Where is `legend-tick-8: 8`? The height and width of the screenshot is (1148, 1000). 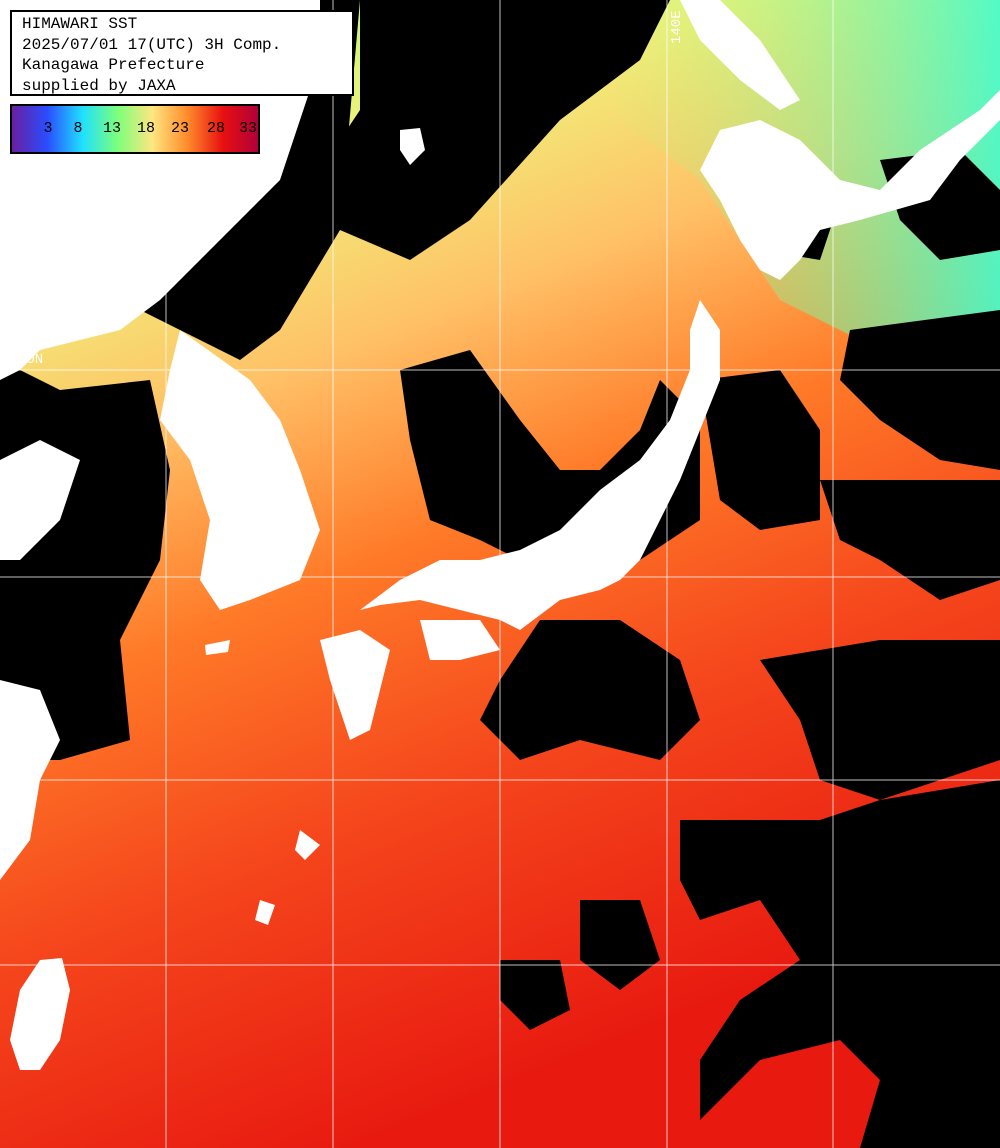 legend-tick-8: 8 is located at coordinates (78, 128).